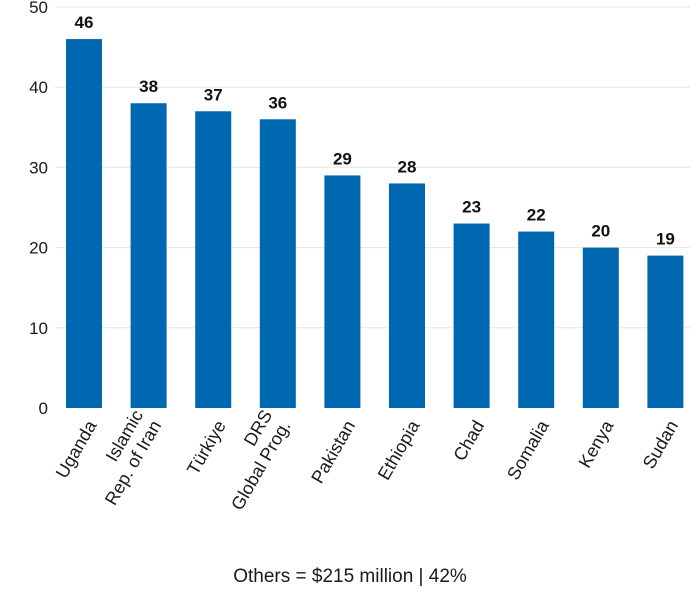  What do you see at coordinates (213, 94) in the screenshot?
I see `data-label: 37` at bounding box center [213, 94].